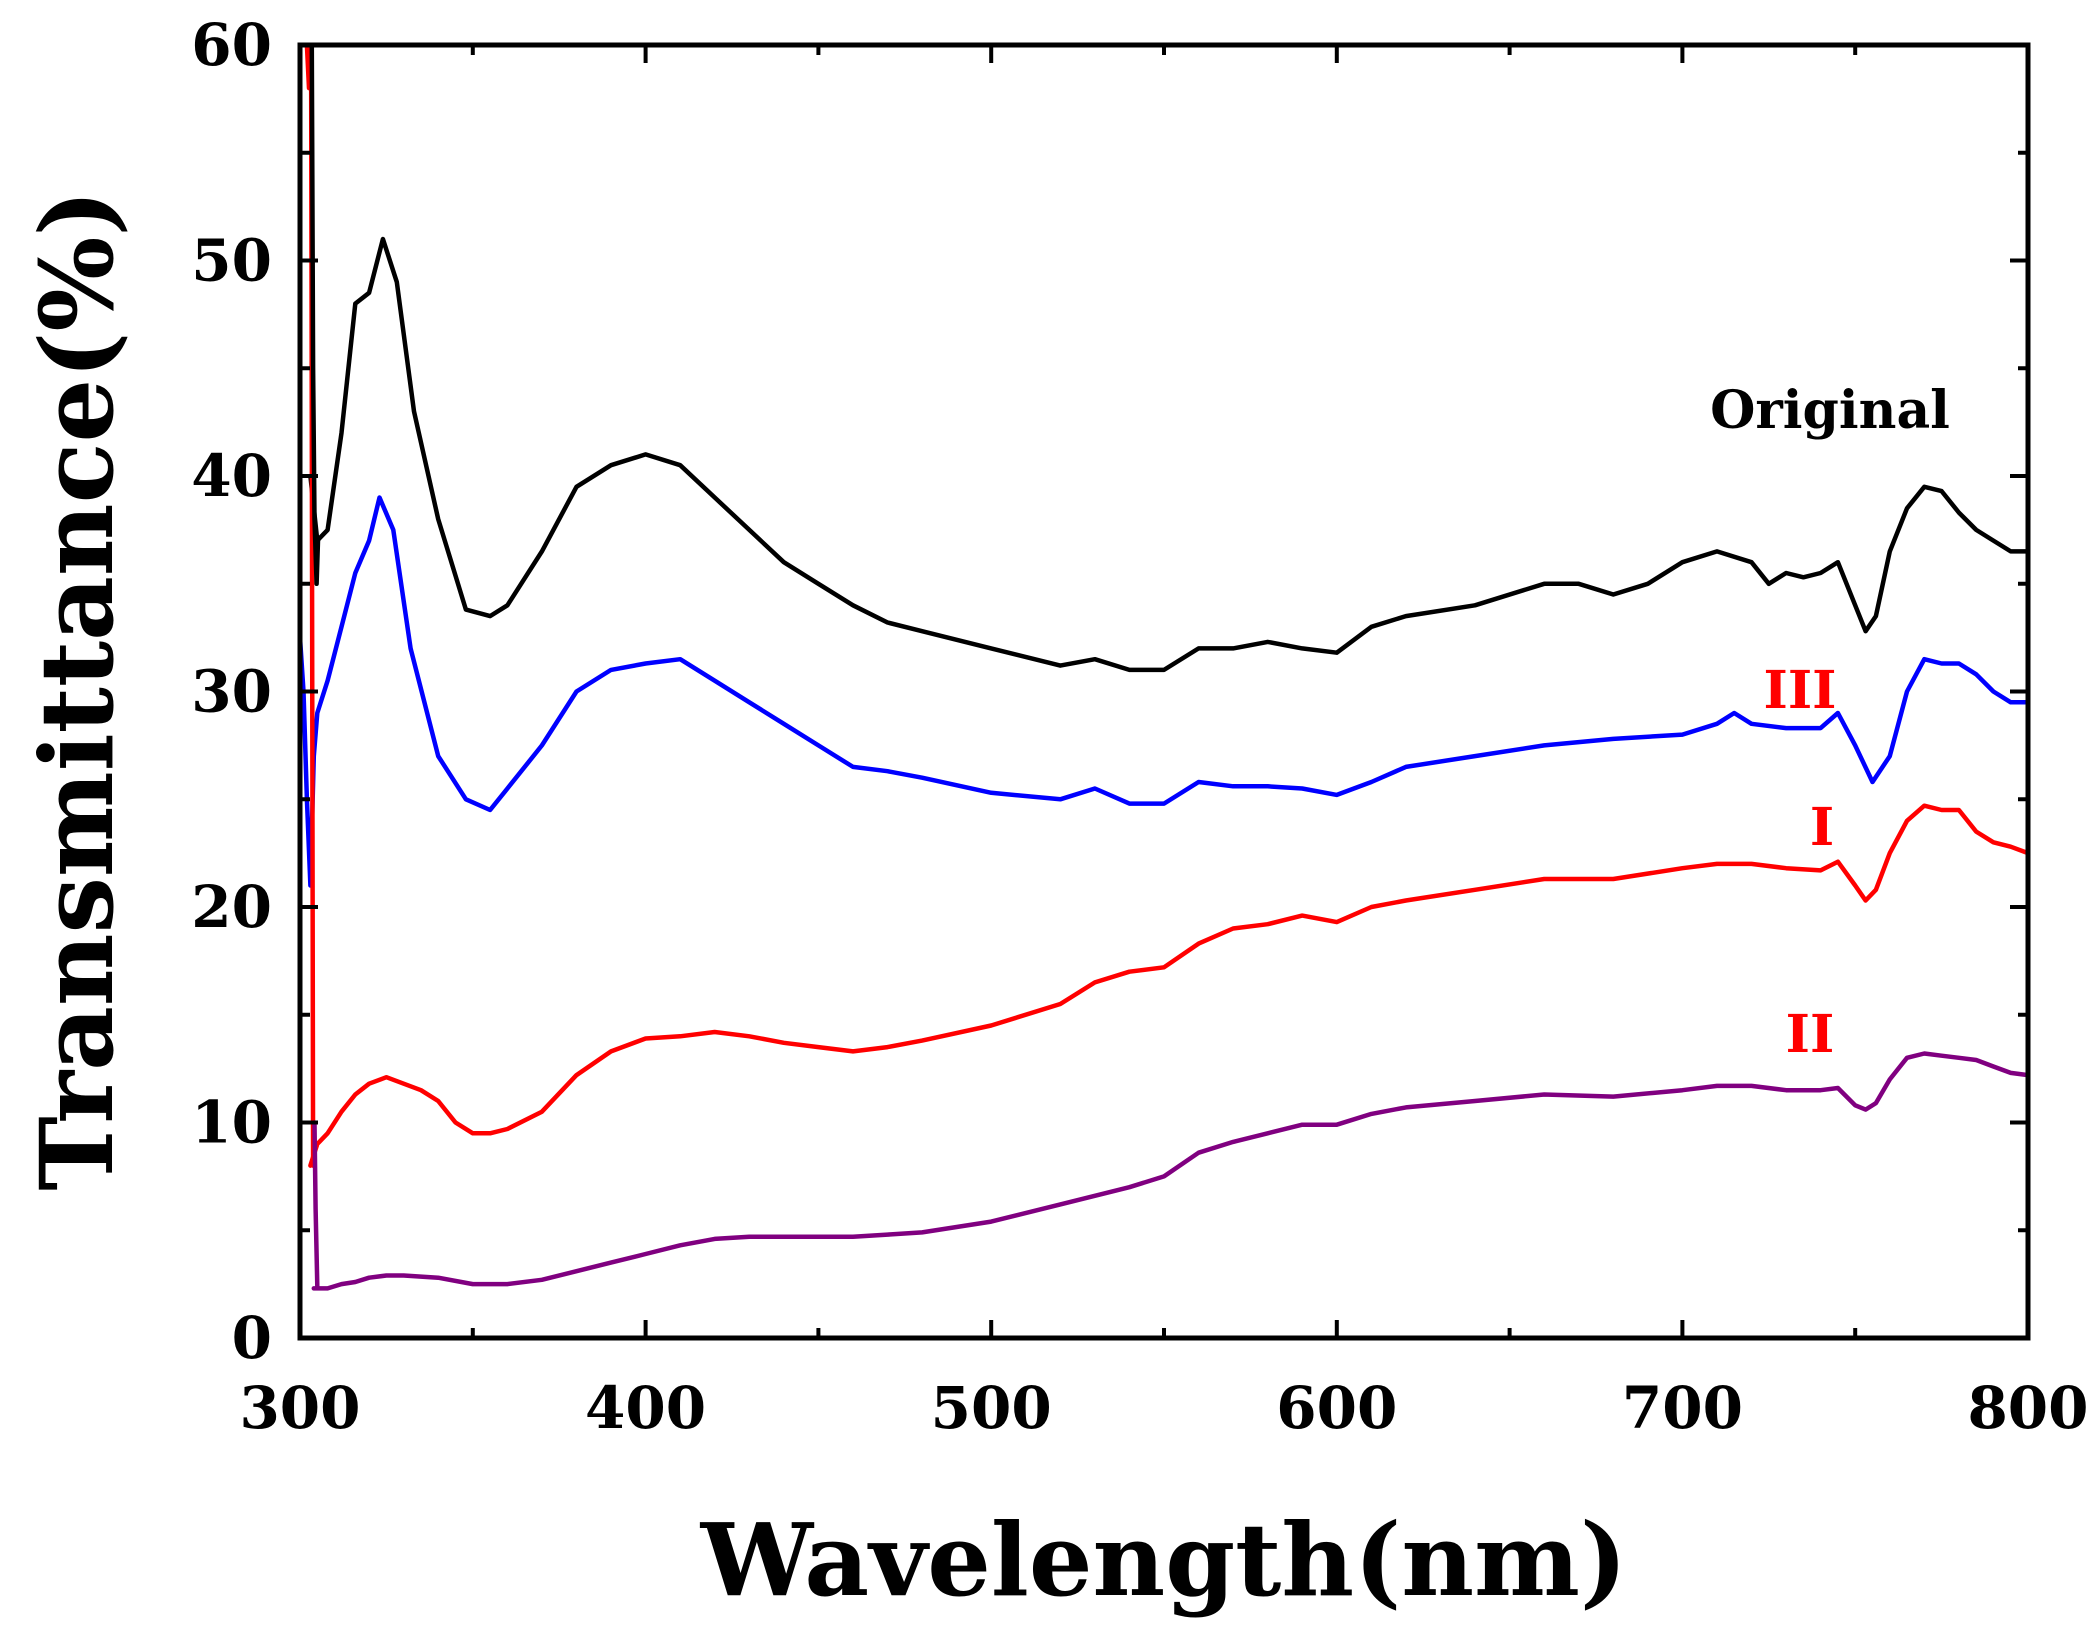 The width and height of the screenshot is (2088, 1633). I want to click on y-tick-label: 50, so click(231, 261).